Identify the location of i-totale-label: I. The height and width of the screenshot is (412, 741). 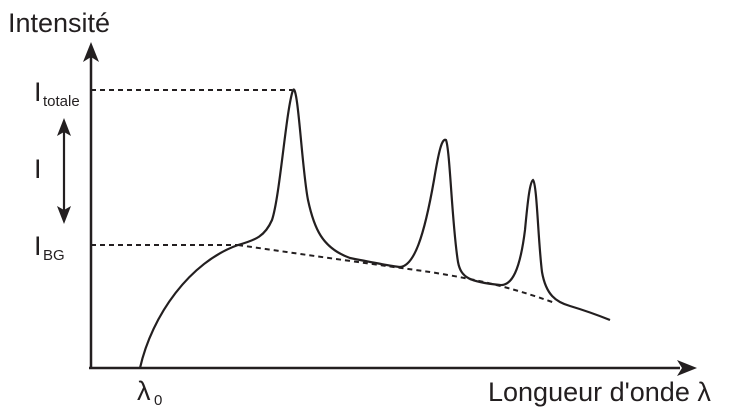
(38, 92).